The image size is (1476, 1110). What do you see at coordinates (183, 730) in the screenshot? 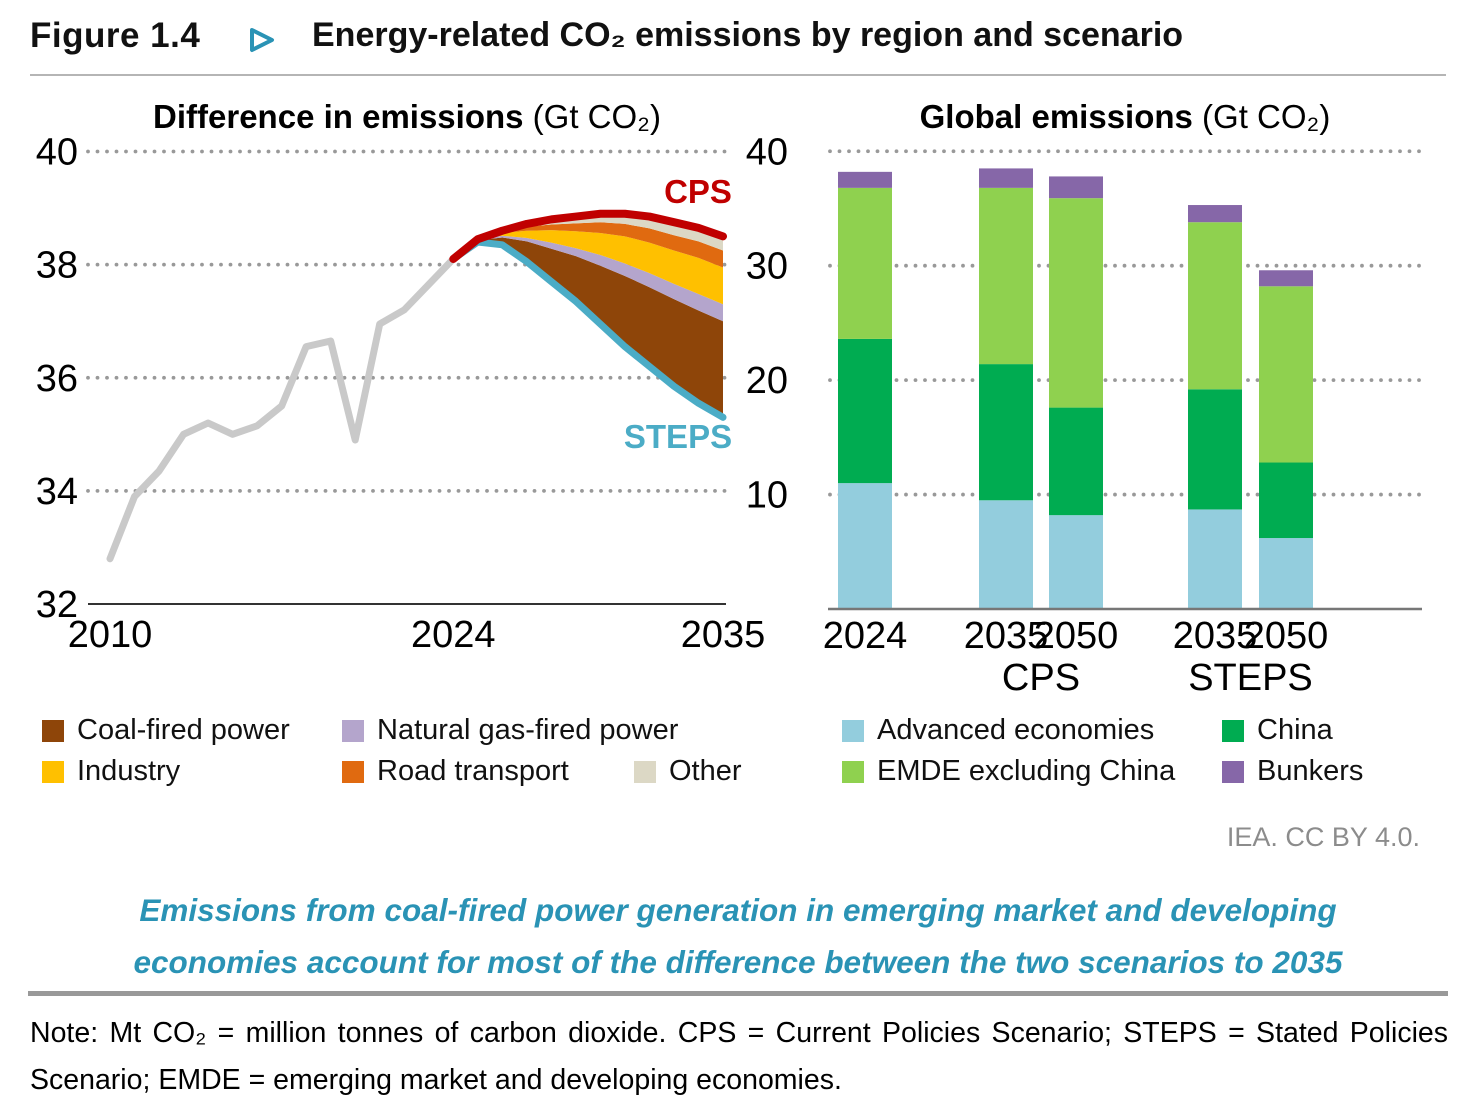
I see `legend-label: Coal-fired power` at bounding box center [183, 730].